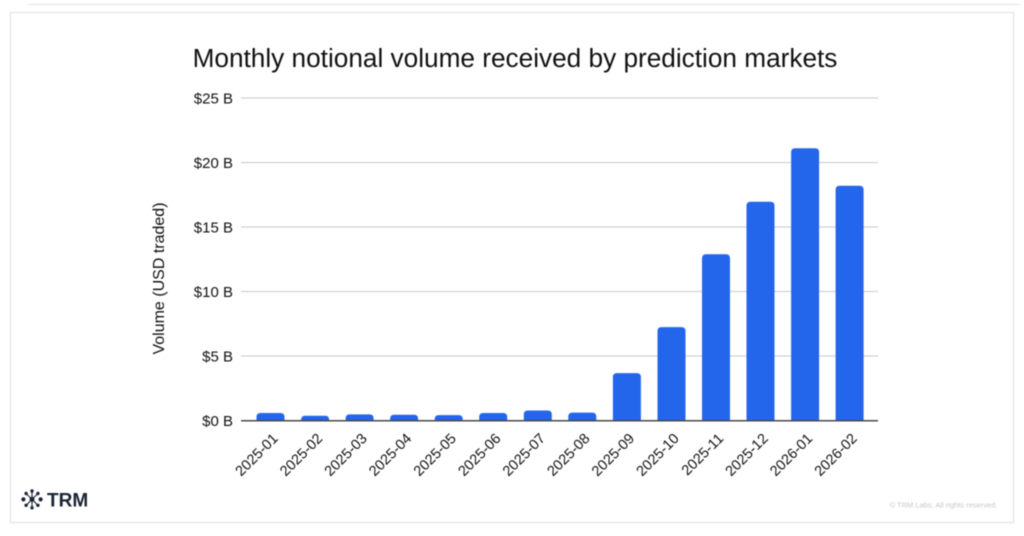 This screenshot has width=1024, height=536. What do you see at coordinates (257, 455) in the screenshot?
I see `svg-text: 2025-01` at bounding box center [257, 455].